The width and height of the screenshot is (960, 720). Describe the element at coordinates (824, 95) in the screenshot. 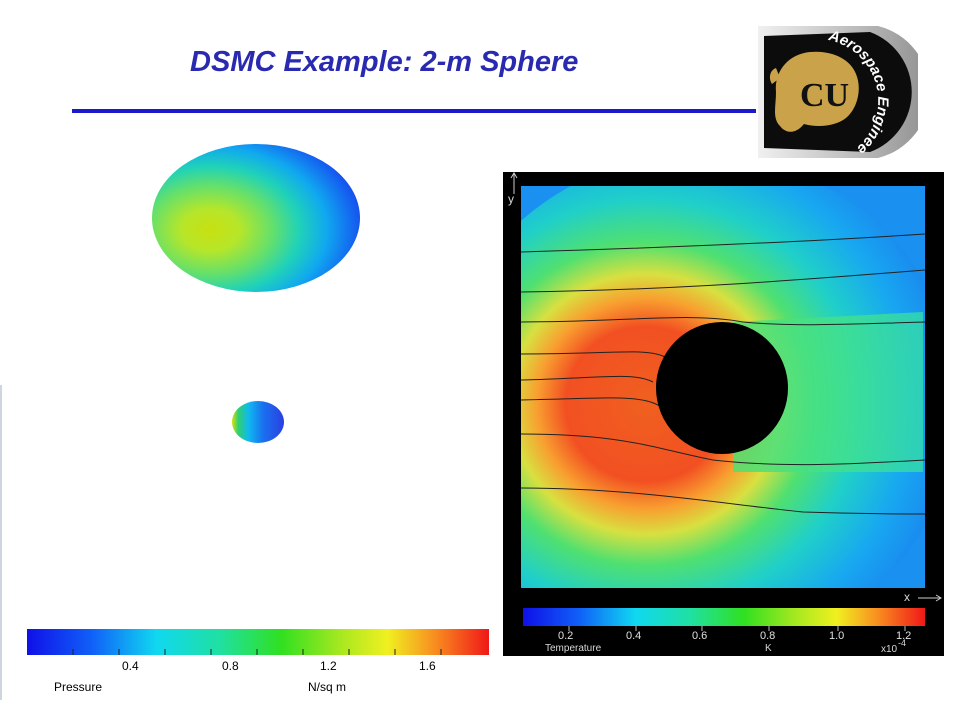

I see `cu-monogram: CU` at that location.